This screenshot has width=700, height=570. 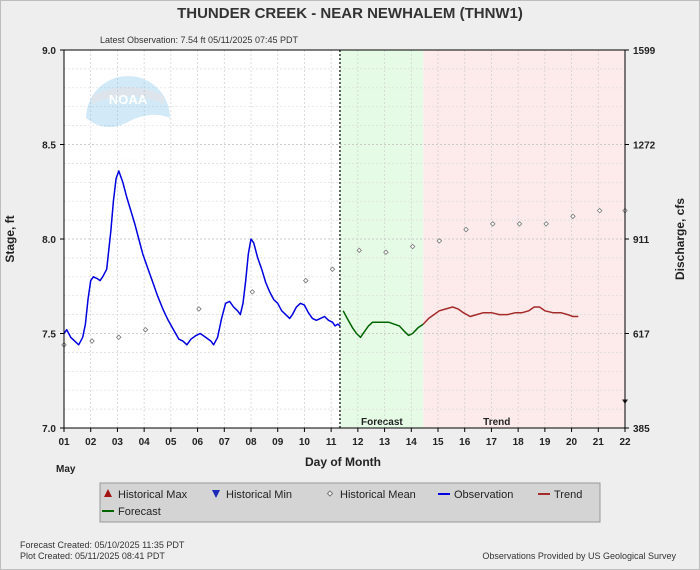 What do you see at coordinates (572, 442) in the screenshot?
I see `x-tick-label: 20` at bounding box center [572, 442].